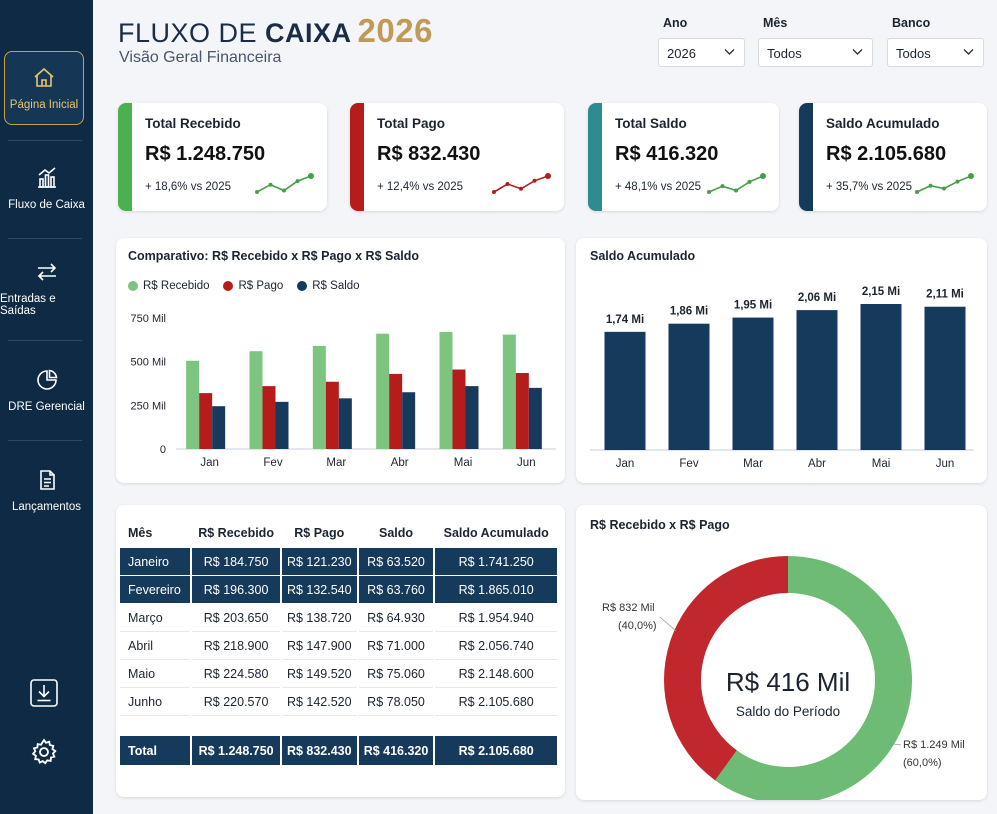  Describe the element at coordinates (46, 288) in the screenshot. I see `sidebar-item-entradas-e-saidas: Entradas e Saídas` at that location.